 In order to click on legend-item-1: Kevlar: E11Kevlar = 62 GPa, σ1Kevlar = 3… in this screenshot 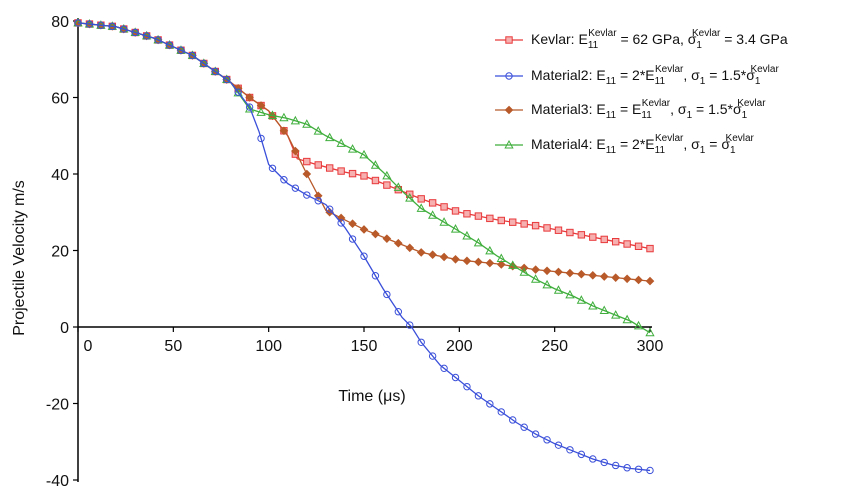, I will do `click(641, 39)`.